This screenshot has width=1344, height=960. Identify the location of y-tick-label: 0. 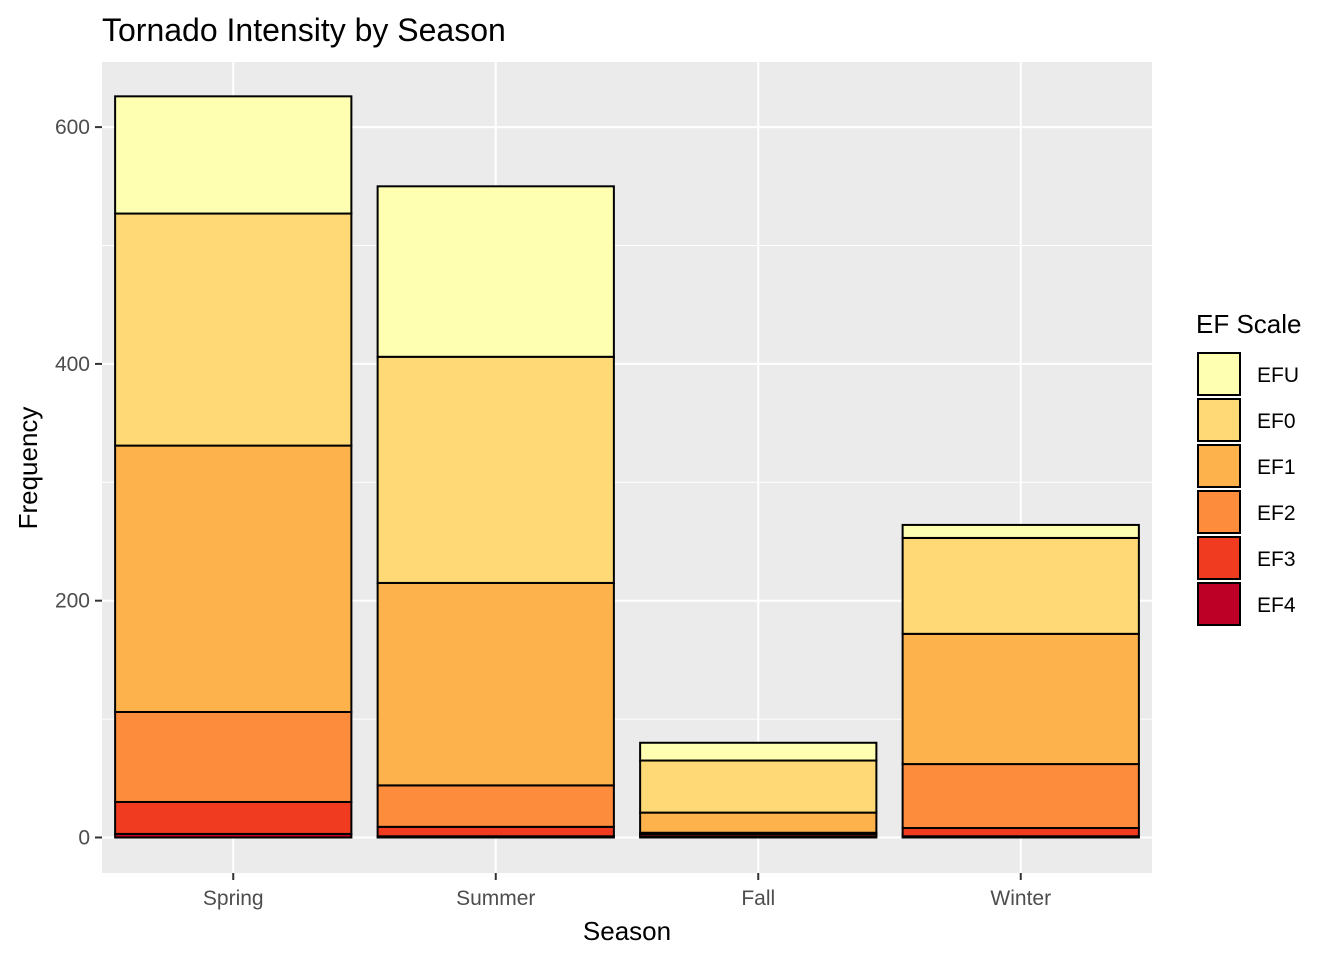
(84, 837).